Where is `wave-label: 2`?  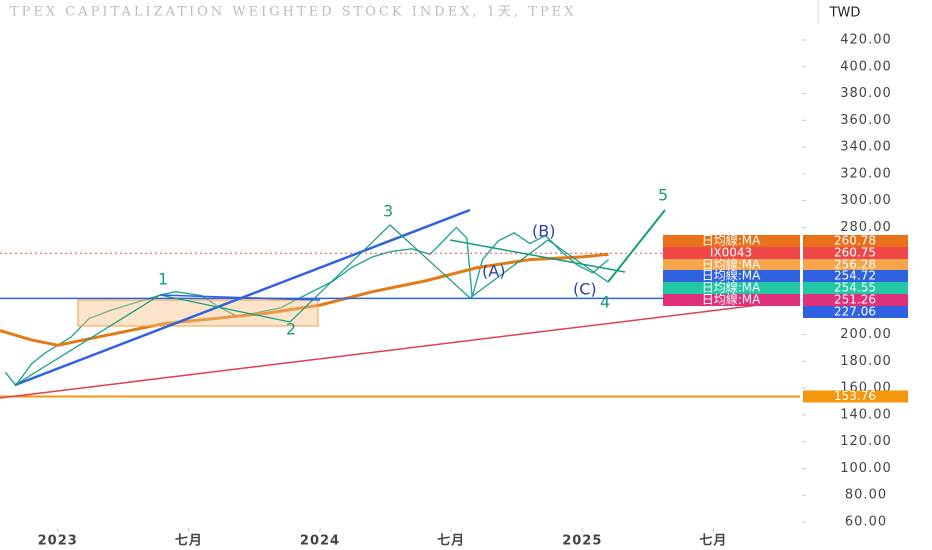 wave-label: 2 is located at coordinates (291, 329).